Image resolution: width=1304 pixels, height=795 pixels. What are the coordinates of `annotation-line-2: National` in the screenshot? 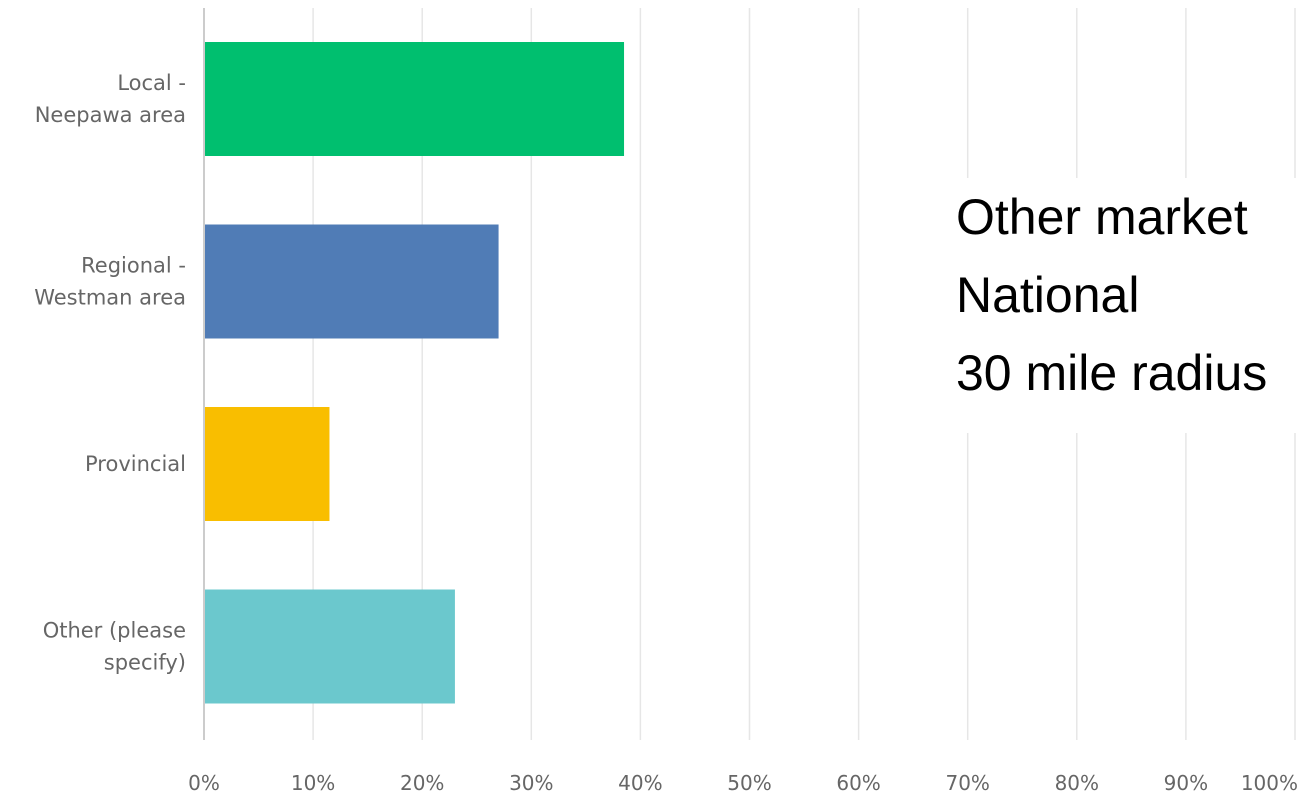 It's located at (1122, 295).